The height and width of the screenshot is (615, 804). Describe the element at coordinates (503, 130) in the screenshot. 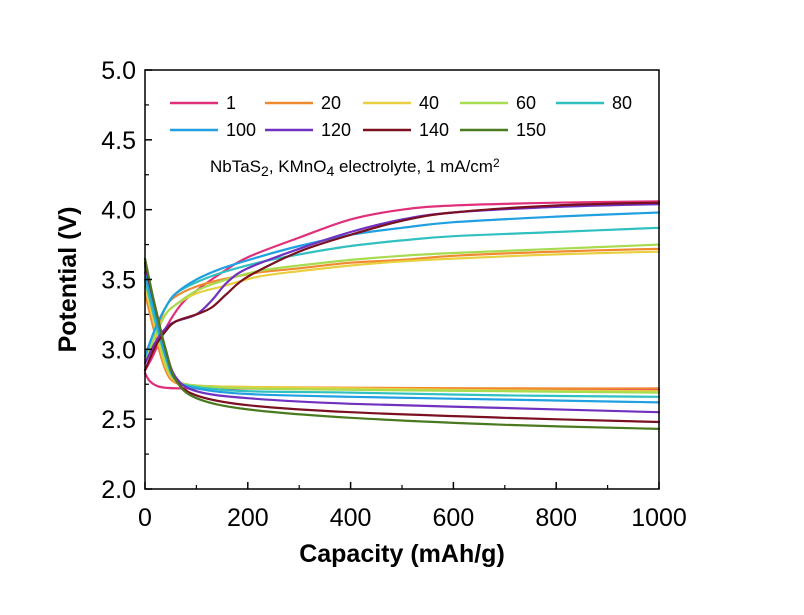

I see `legend-item-150: 150` at that location.